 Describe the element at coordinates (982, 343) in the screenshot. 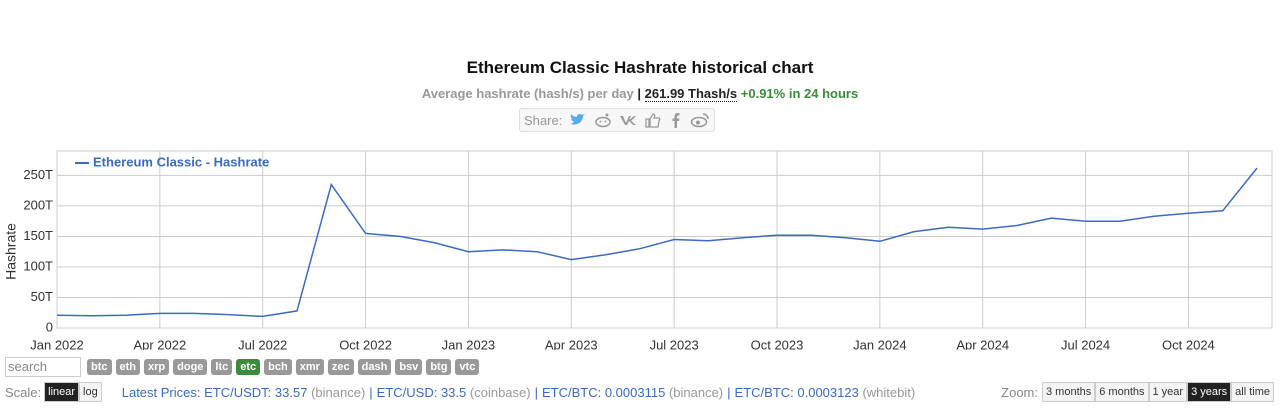

I see `x-tick-label: Apr 2024` at that location.